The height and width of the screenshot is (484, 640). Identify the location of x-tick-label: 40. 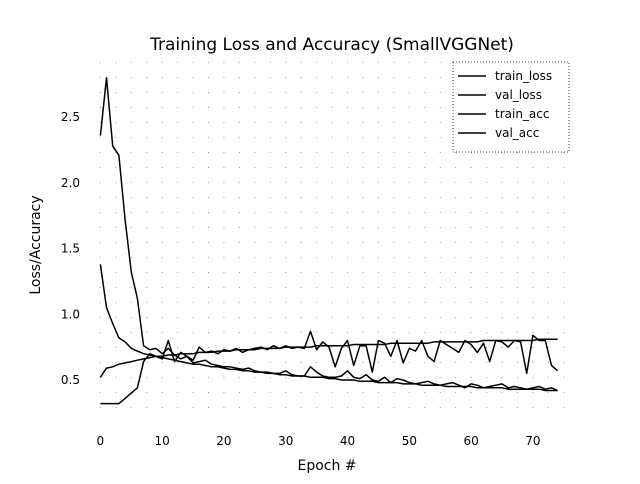
(347, 441).